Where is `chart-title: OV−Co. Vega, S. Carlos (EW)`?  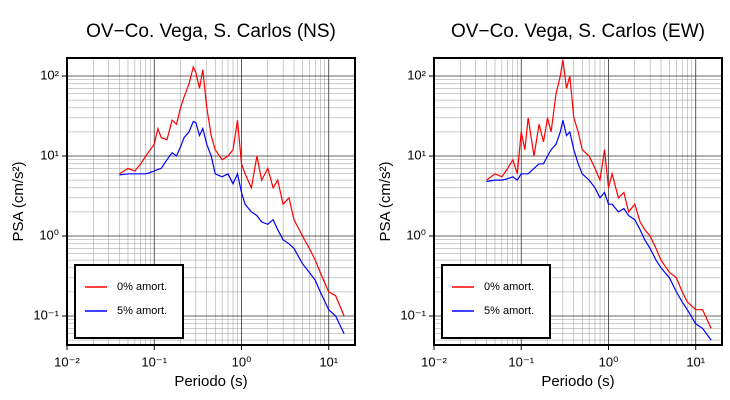 chart-title: OV−Co. Vega, S. Carlos (EW) is located at coordinates (578, 31).